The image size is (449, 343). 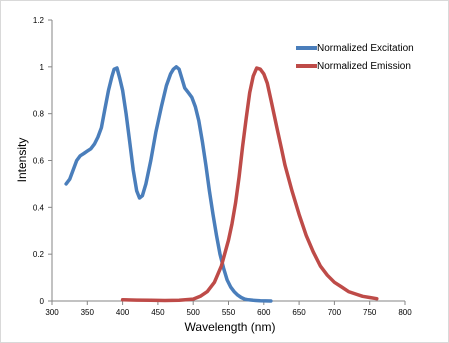 I want to click on x-tick-label-650: 650, so click(x=299, y=312).